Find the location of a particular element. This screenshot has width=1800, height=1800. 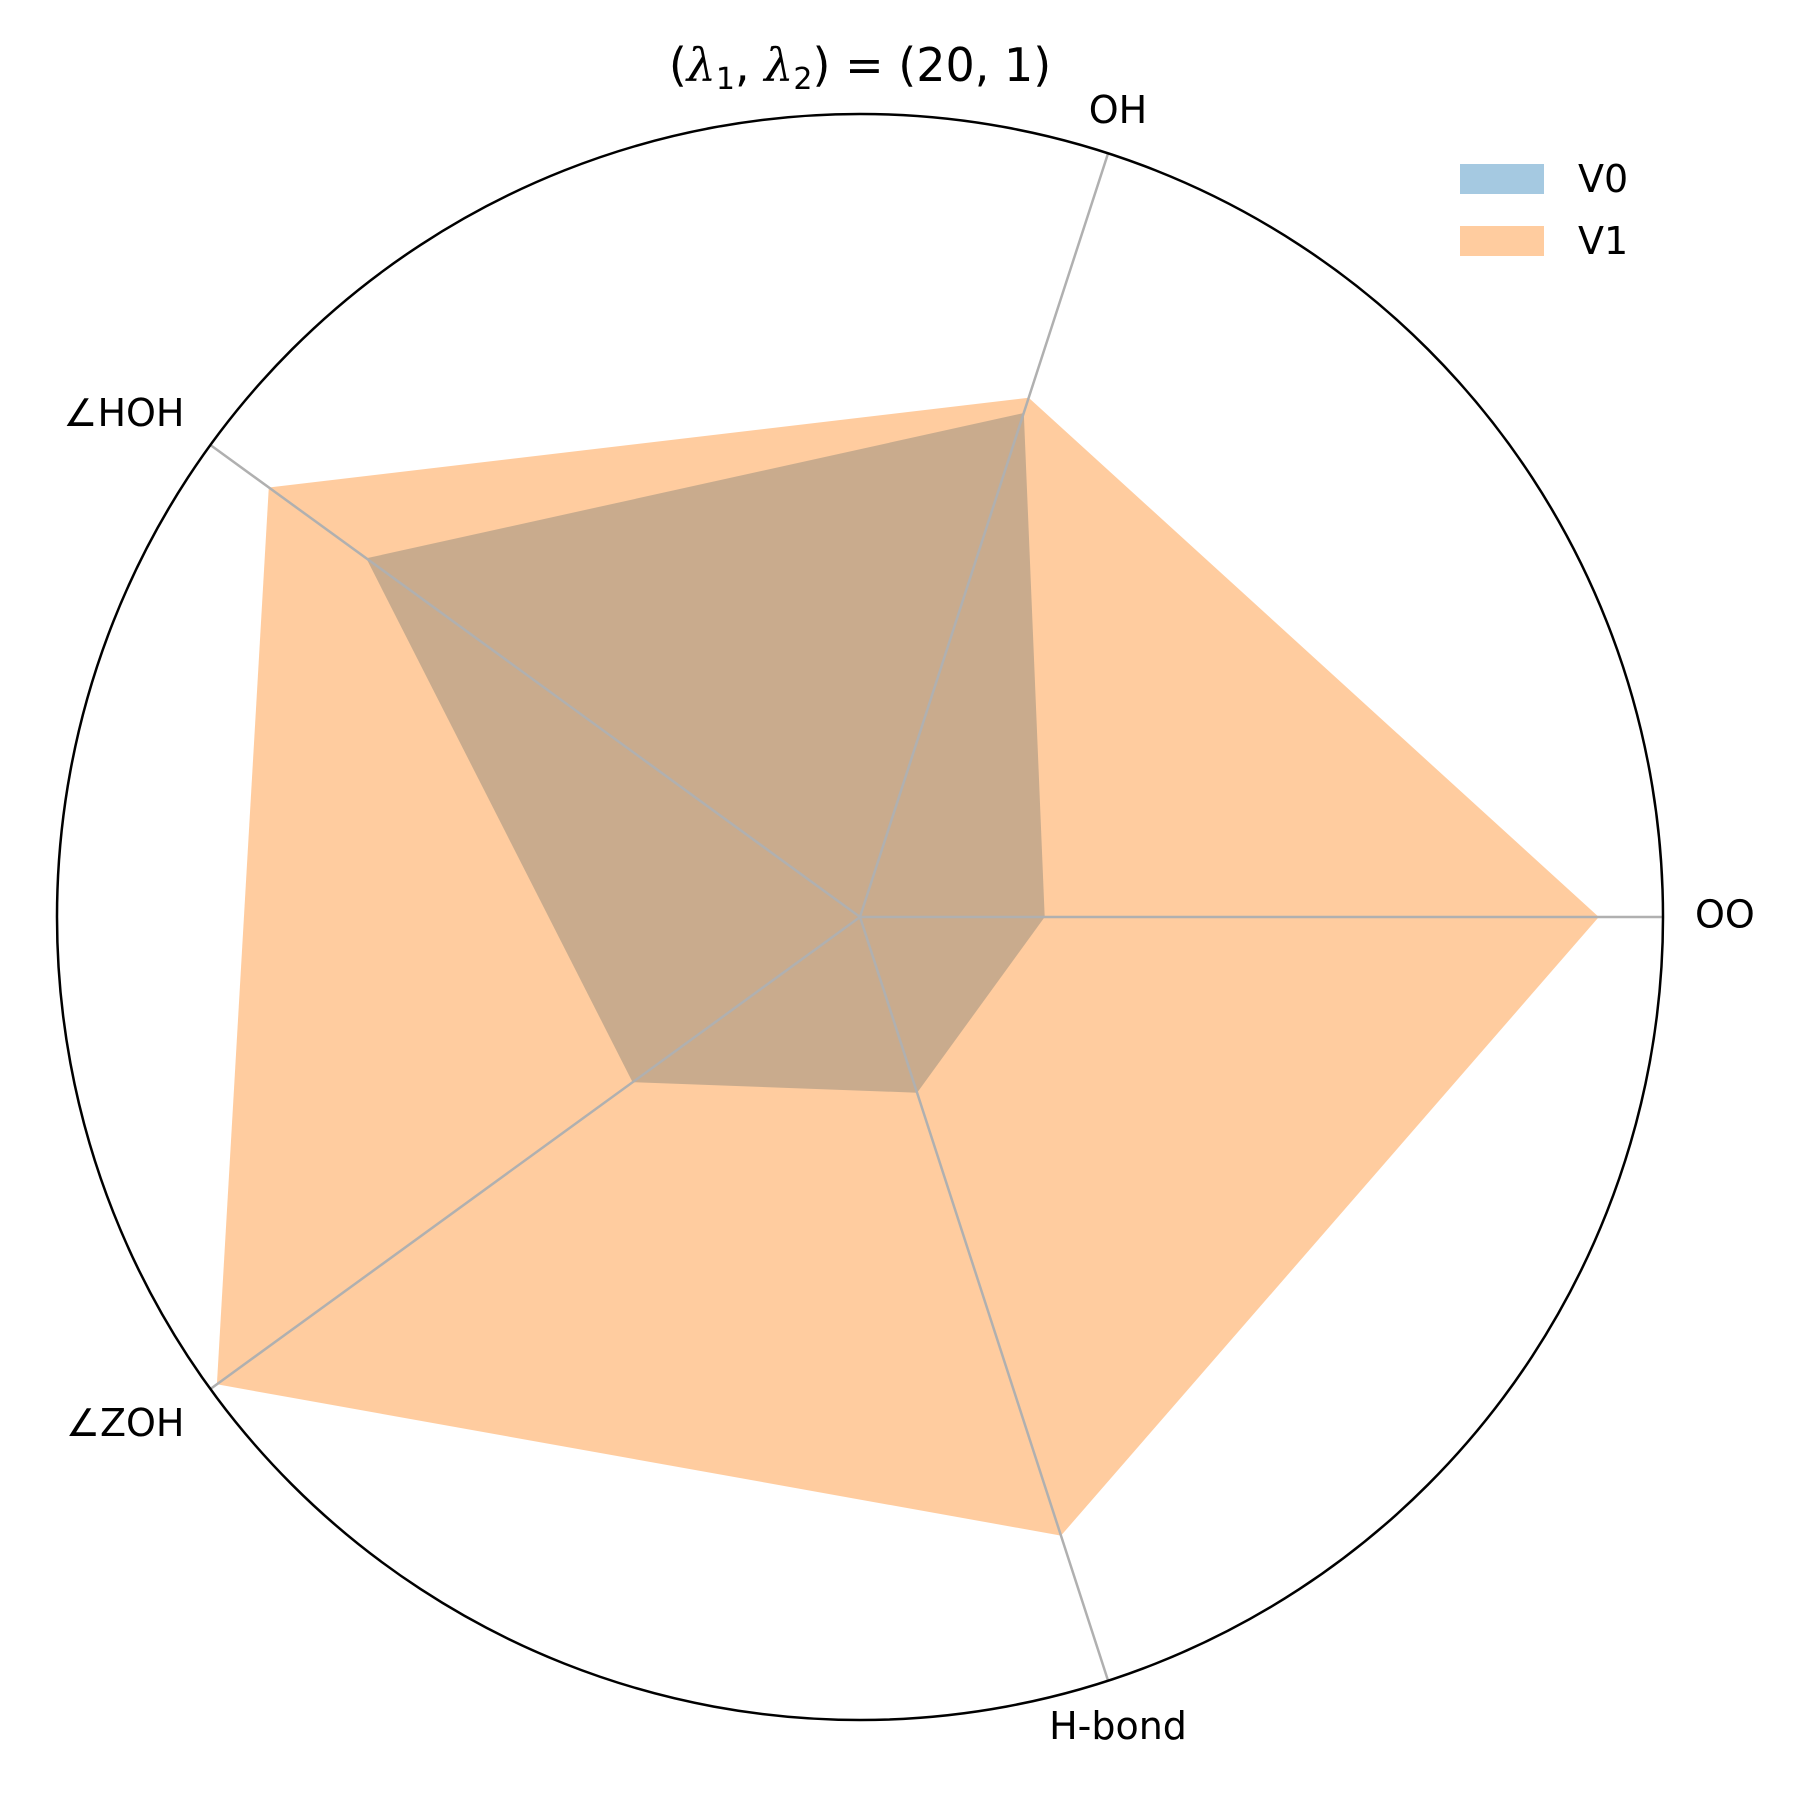

legend-item-v1: V1 is located at coordinates (1544, 241).